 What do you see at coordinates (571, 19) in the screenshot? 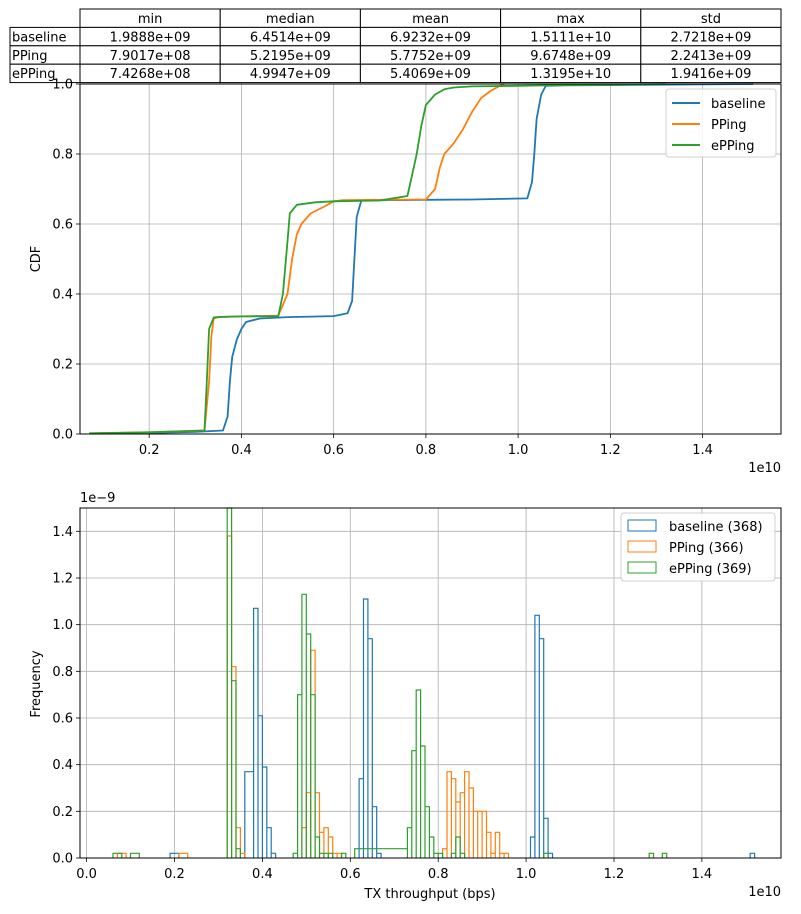
I see `table-header-max: max` at bounding box center [571, 19].